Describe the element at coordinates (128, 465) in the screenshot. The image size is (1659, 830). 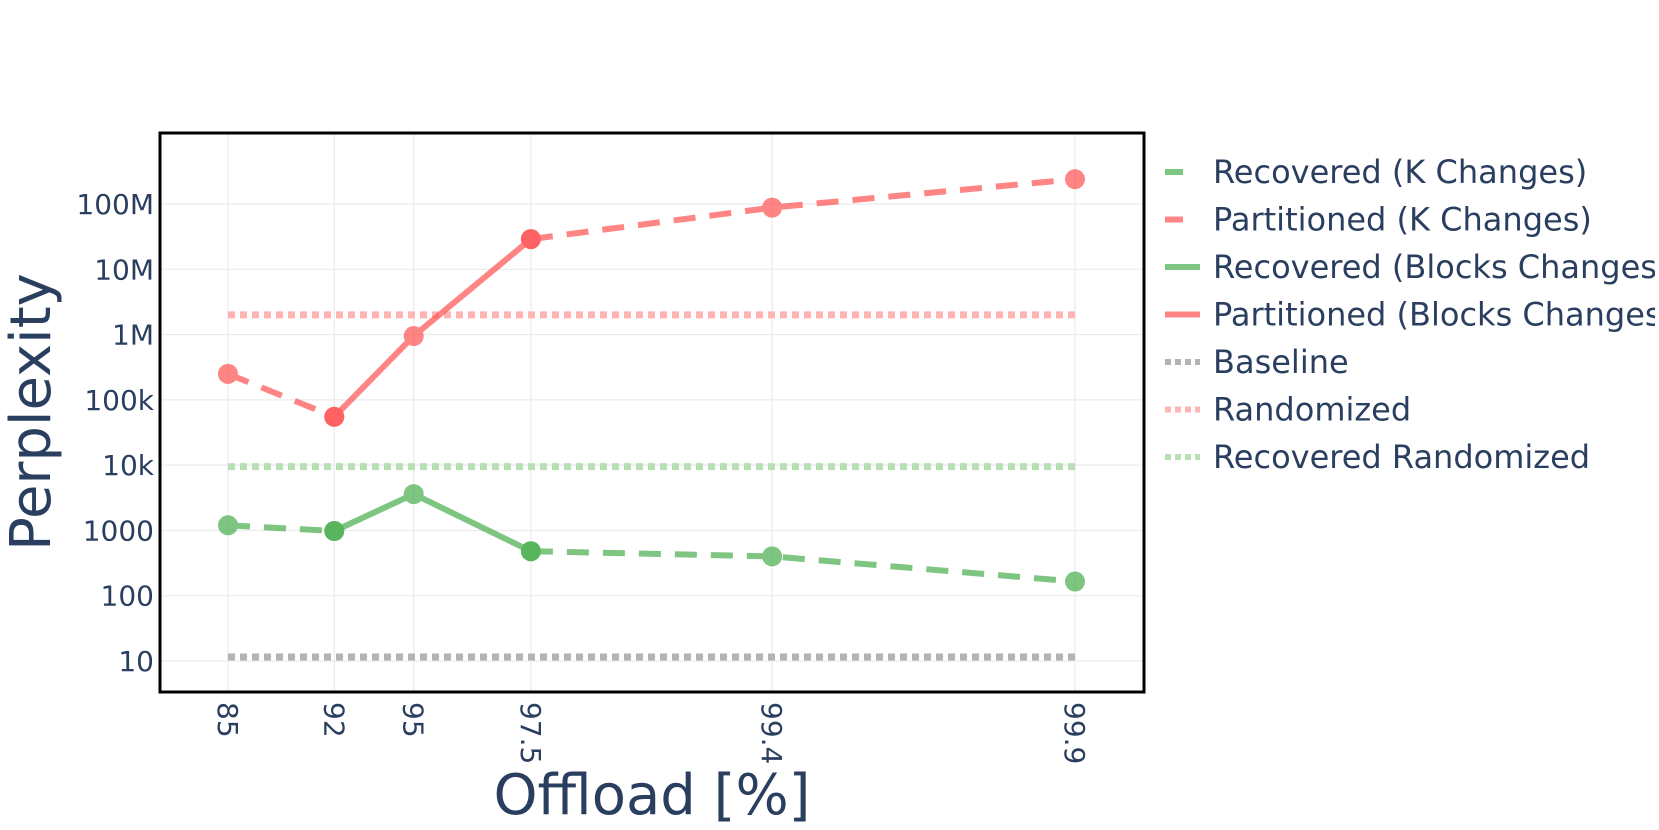
I see `y-tick-label: 10k` at that location.